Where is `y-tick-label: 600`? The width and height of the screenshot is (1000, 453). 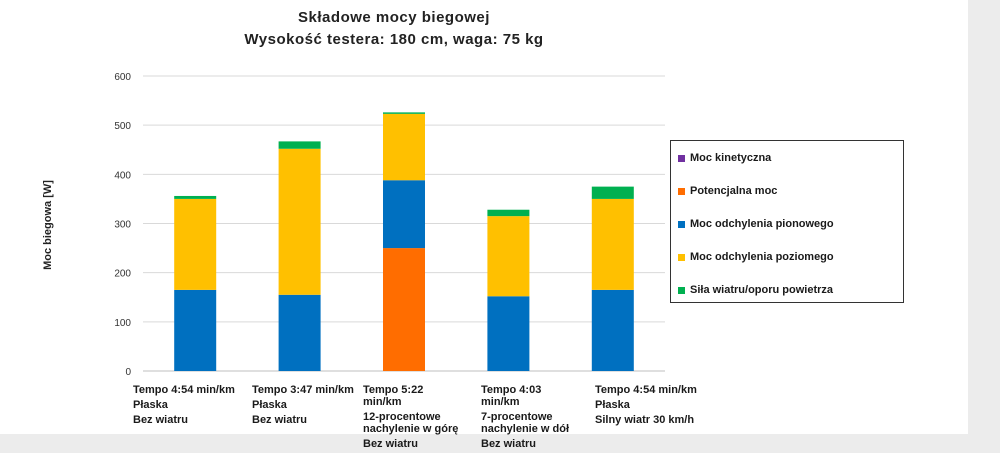 y-tick-label: 600 is located at coordinates (122, 77).